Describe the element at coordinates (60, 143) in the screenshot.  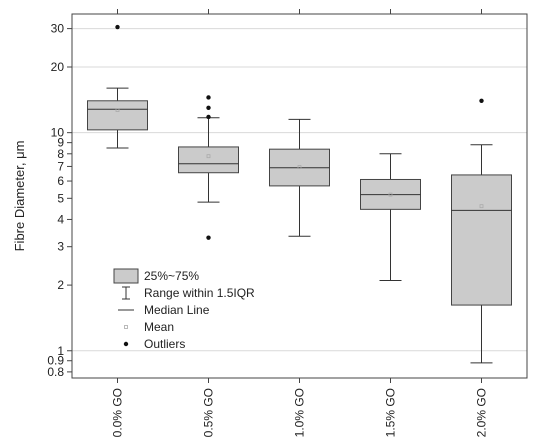
I see `y-tick-label: 9` at that location.